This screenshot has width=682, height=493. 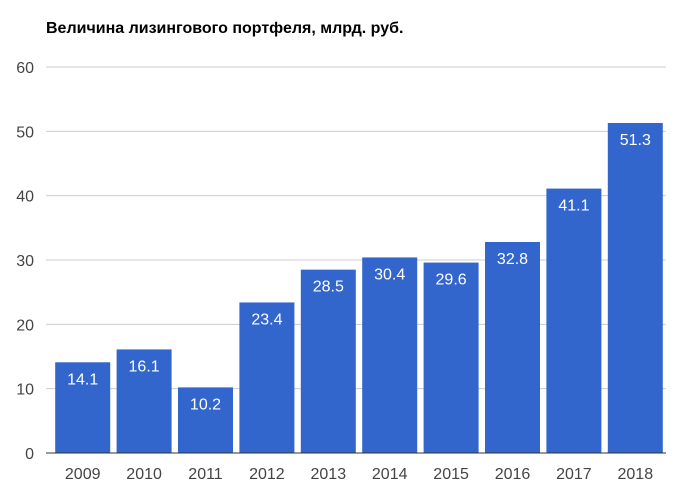 What do you see at coordinates (451, 280) in the screenshot?
I see `data-label: 29.6` at bounding box center [451, 280].